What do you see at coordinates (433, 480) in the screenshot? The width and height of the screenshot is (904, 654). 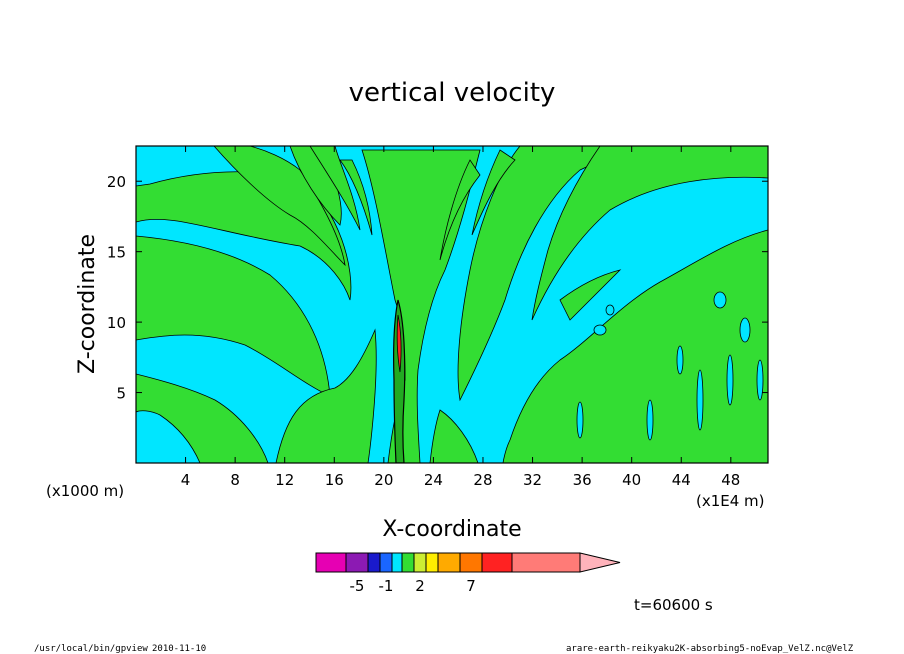 I see `x-tick-label: 24` at bounding box center [433, 480].